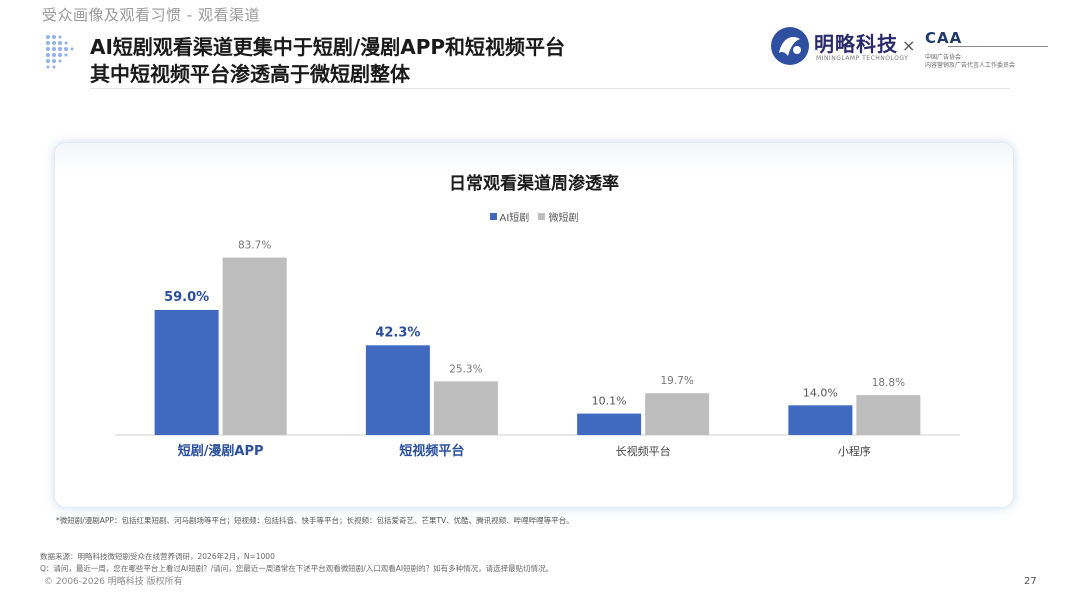 Image resolution: width=1080 pixels, height=608 pixels. Describe the element at coordinates (221, 451) in the screenshot. I see `category-label-0: 短剧/漫剧APP` at that location.